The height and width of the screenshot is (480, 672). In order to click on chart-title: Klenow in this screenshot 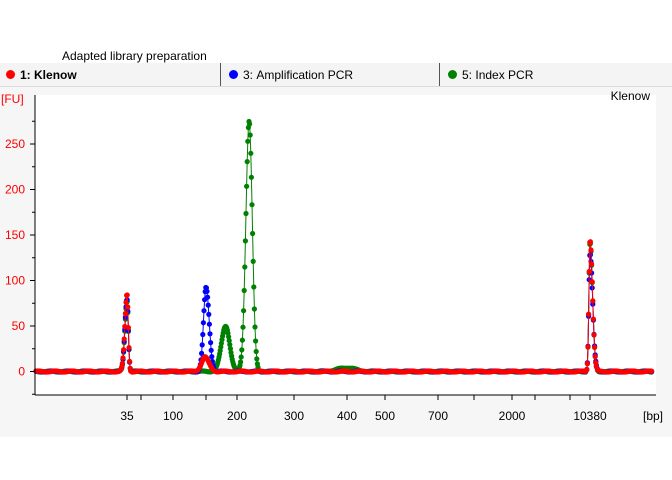, I will do `click(631, 96)`.